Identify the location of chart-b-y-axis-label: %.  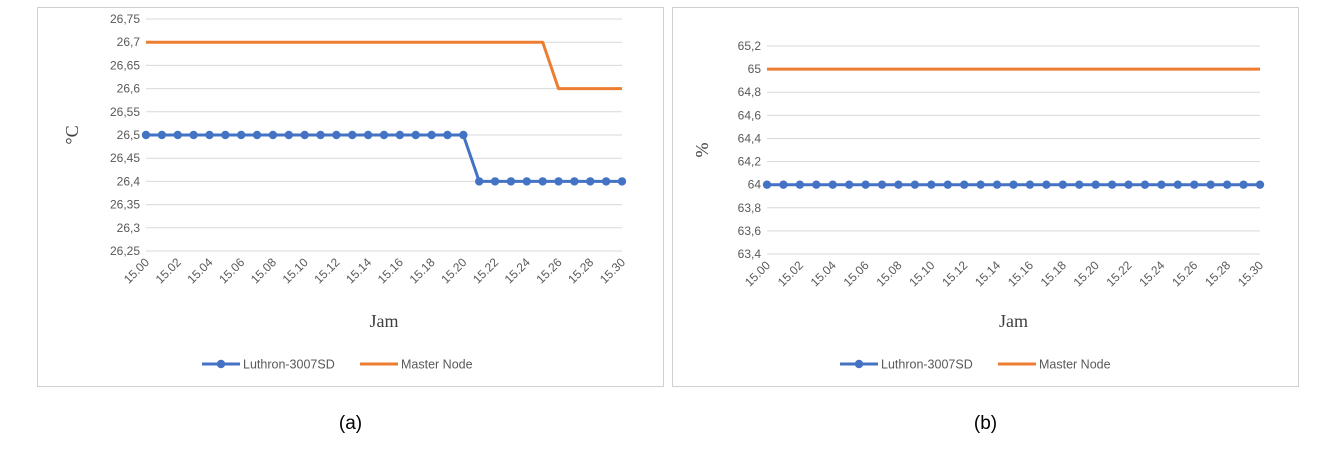
(702, 150).